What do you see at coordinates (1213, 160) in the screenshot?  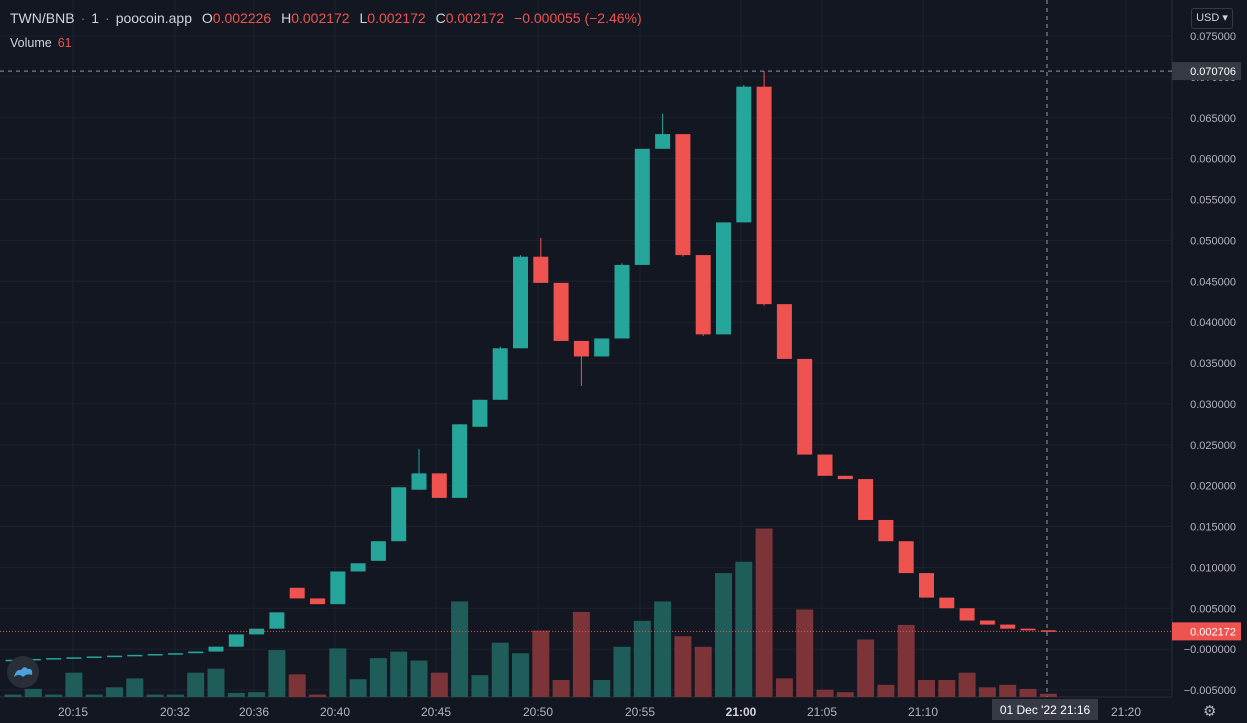 I see `price-tick-label: 0.060000` at bounding box center [1213, 160].